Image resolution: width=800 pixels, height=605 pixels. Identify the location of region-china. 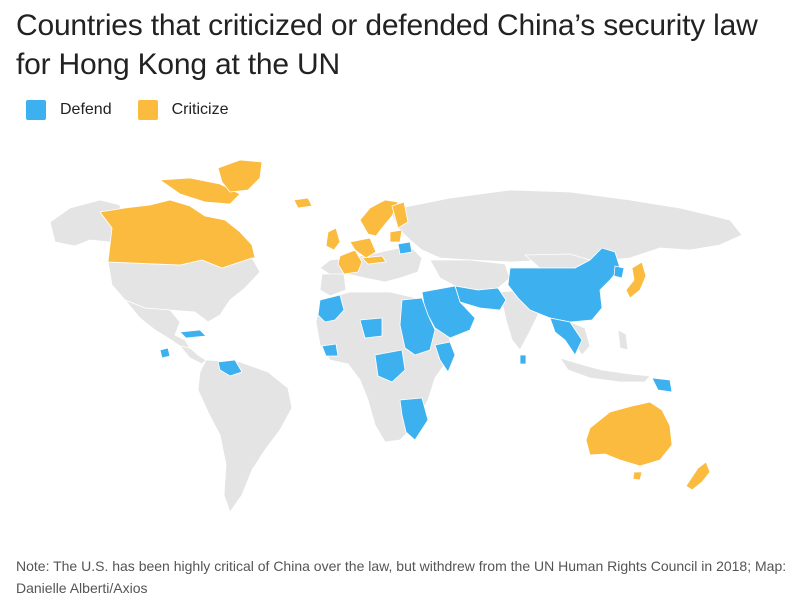
(564, 285).